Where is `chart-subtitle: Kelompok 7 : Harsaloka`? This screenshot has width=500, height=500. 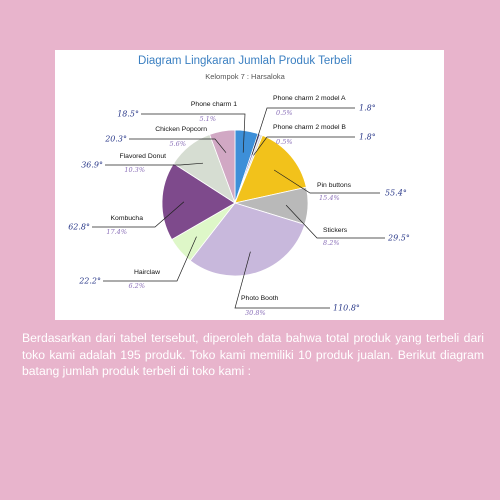 chart-subtitle: Kelompok 7 : Harsaloka is located at coordinates (245, 76).